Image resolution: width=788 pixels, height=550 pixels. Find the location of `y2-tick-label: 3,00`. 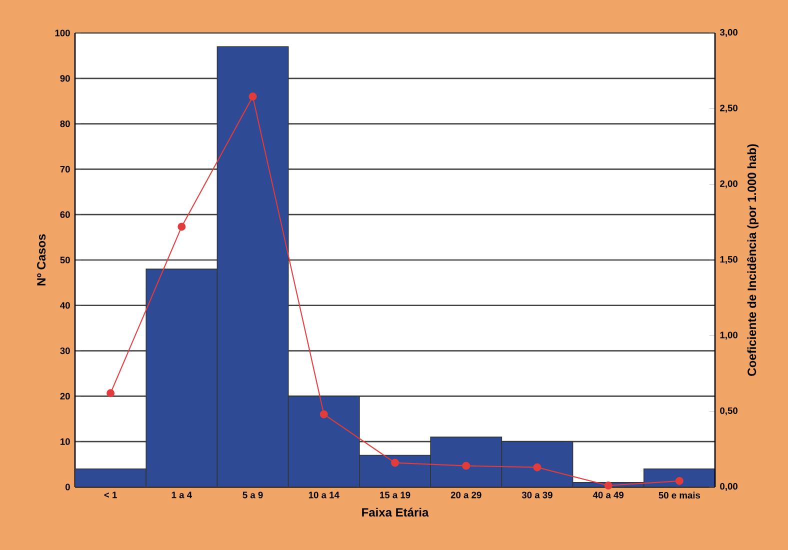

y2-tick-label: 3,00 is located at coordinates (729, 33).